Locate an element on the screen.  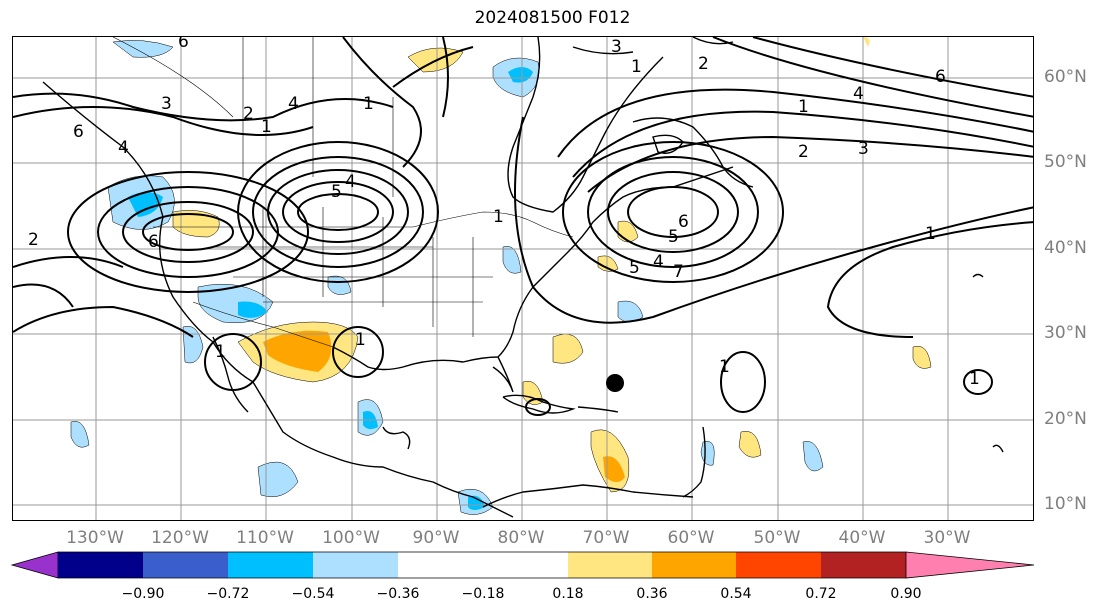
lat-label: 10°N is located at coordinates (1065, 504).